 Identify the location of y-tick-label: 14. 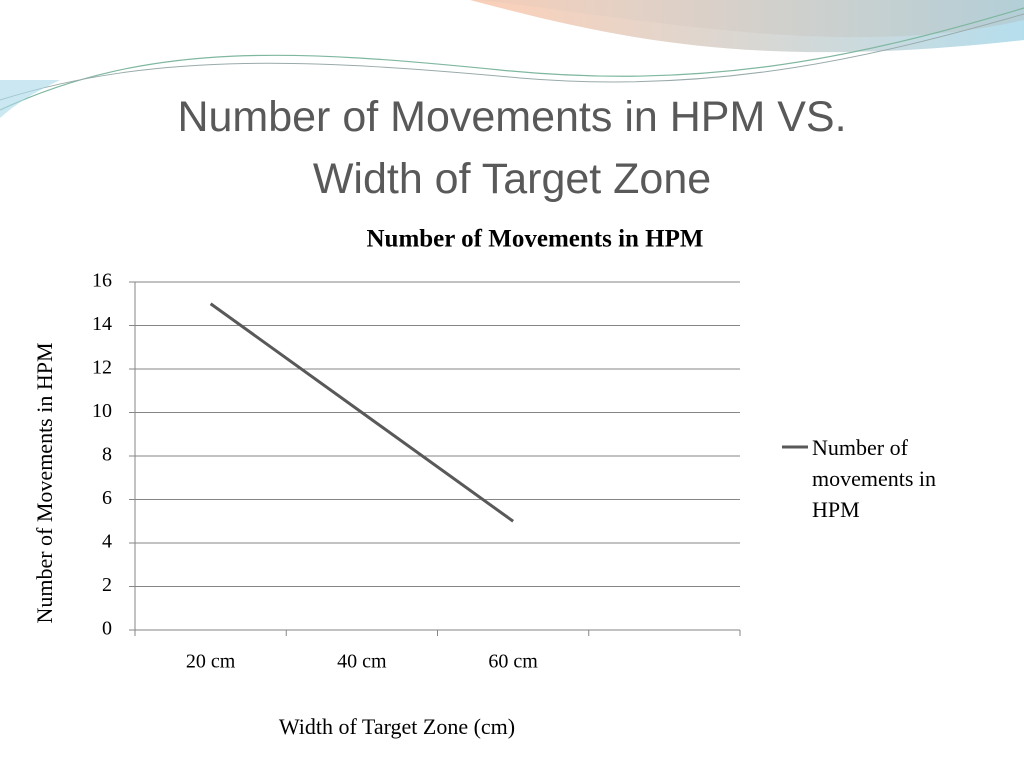
(102, 324).